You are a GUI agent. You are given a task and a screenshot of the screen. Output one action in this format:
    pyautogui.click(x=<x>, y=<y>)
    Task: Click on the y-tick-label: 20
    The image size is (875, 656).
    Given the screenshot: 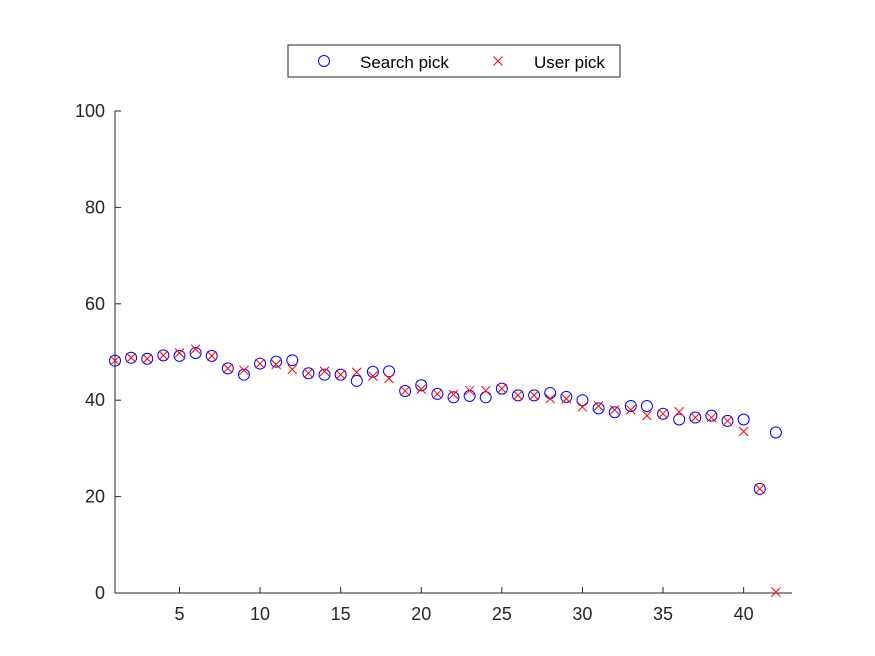 What is the action you would take?
    pyautogui.click(x=95, y=497)
    